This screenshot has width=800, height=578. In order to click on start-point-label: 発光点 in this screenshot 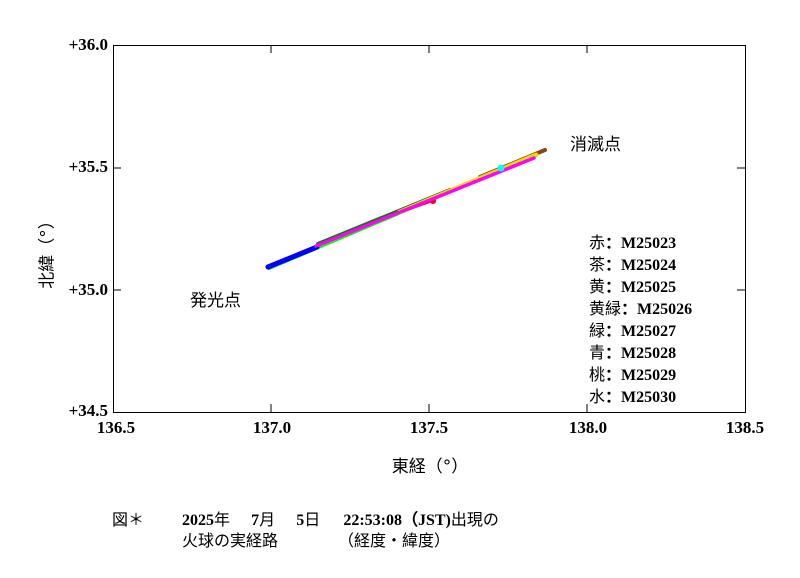, I will do `click(215, 301)`.